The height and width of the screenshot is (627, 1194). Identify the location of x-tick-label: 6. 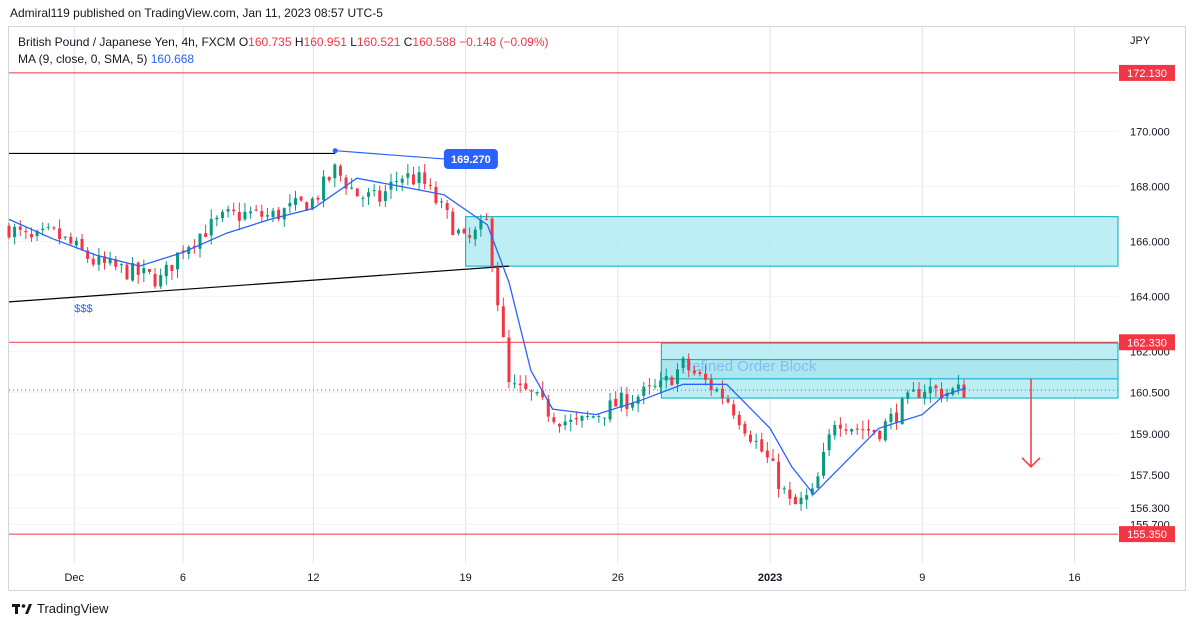
(183, 578).